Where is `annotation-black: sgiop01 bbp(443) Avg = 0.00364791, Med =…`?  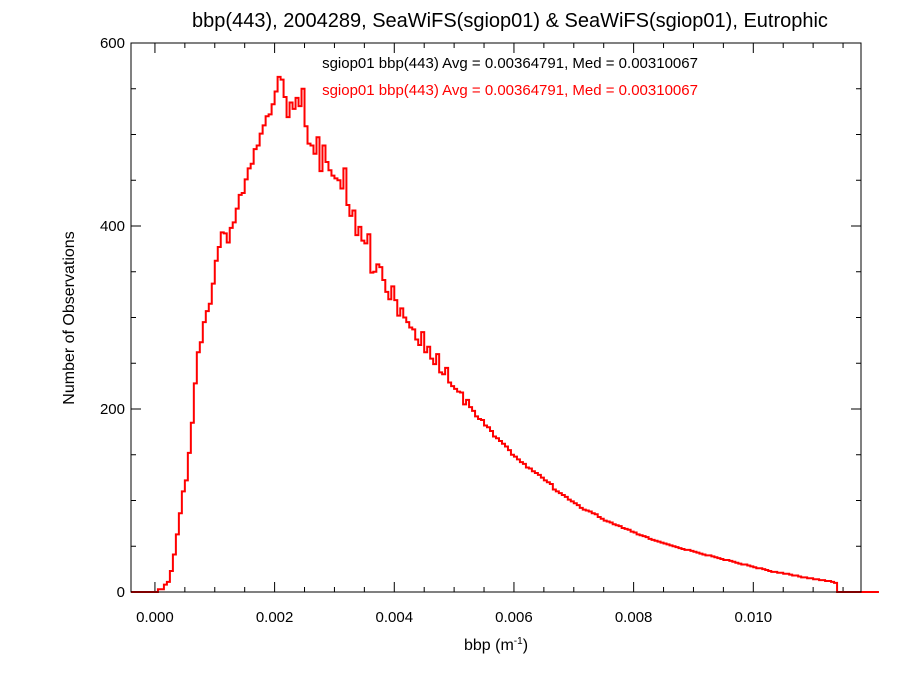 annotation-black: sgiop01 bbp(443) Avg = 0.00364791, Med =… is located at coordinates (510, 63).